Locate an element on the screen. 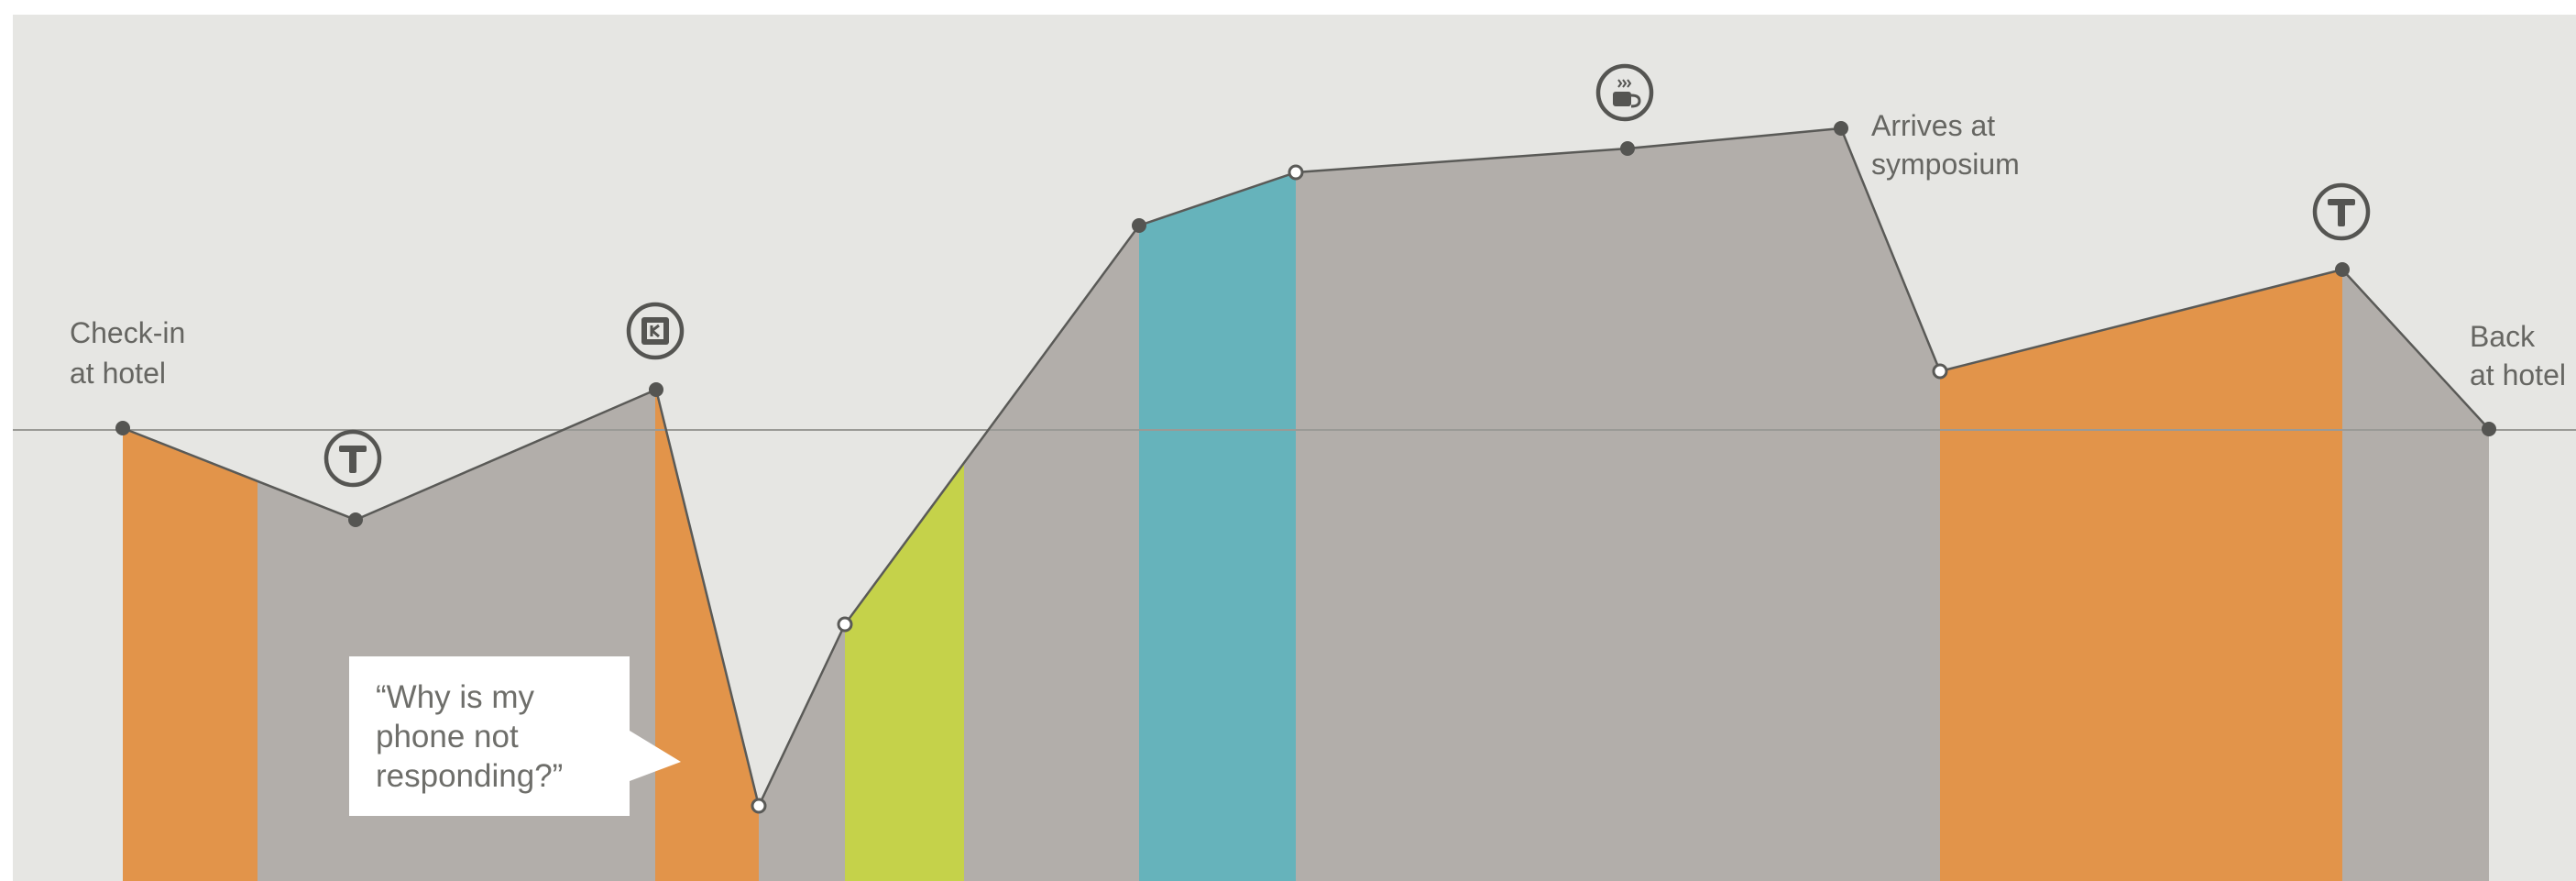 The height and width of the screenshot is (881, 2576). kiosk-k-icon is located at coordinates (655, 331).